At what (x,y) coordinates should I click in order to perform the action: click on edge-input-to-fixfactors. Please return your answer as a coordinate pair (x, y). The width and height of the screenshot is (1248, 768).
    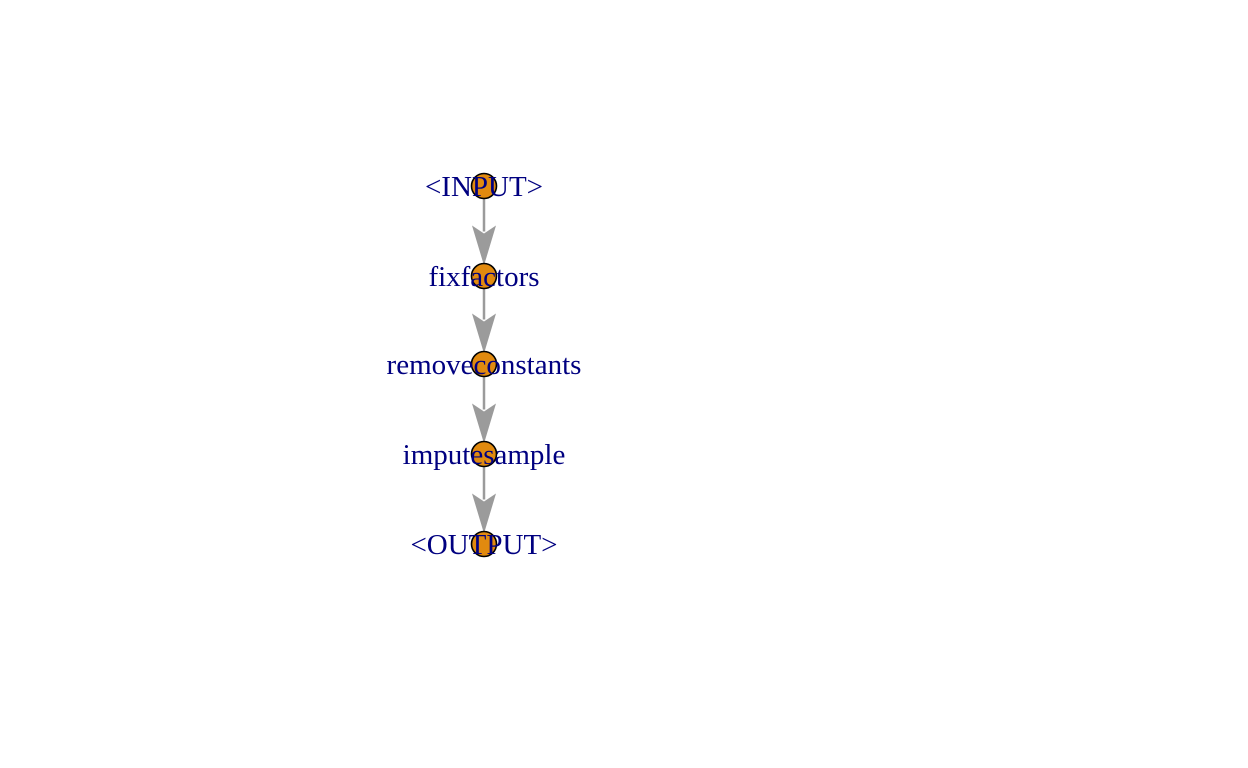
    Looking at the image, I should click on (484, 232).